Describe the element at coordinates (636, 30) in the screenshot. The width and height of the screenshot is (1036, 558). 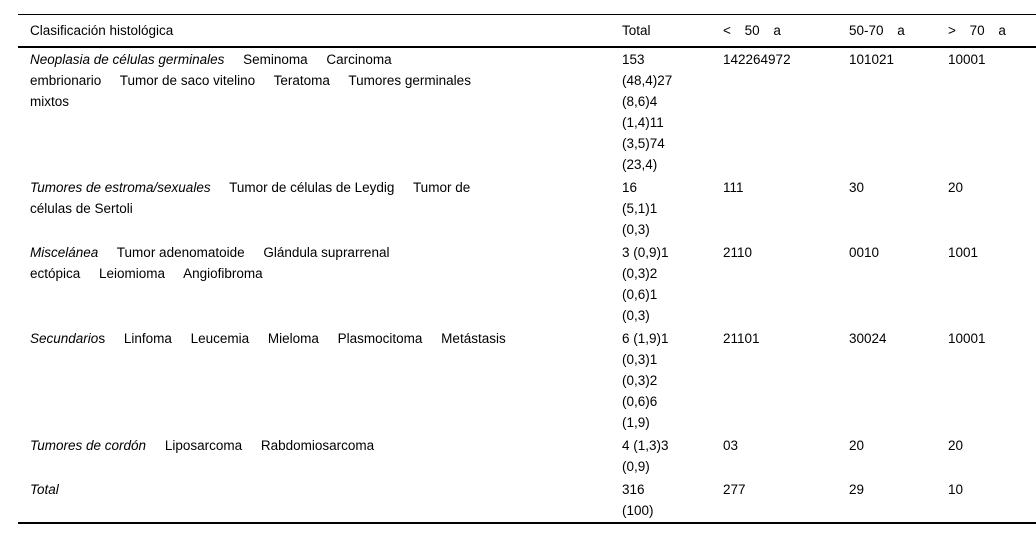
I see `col-header-total: Total` at that location.